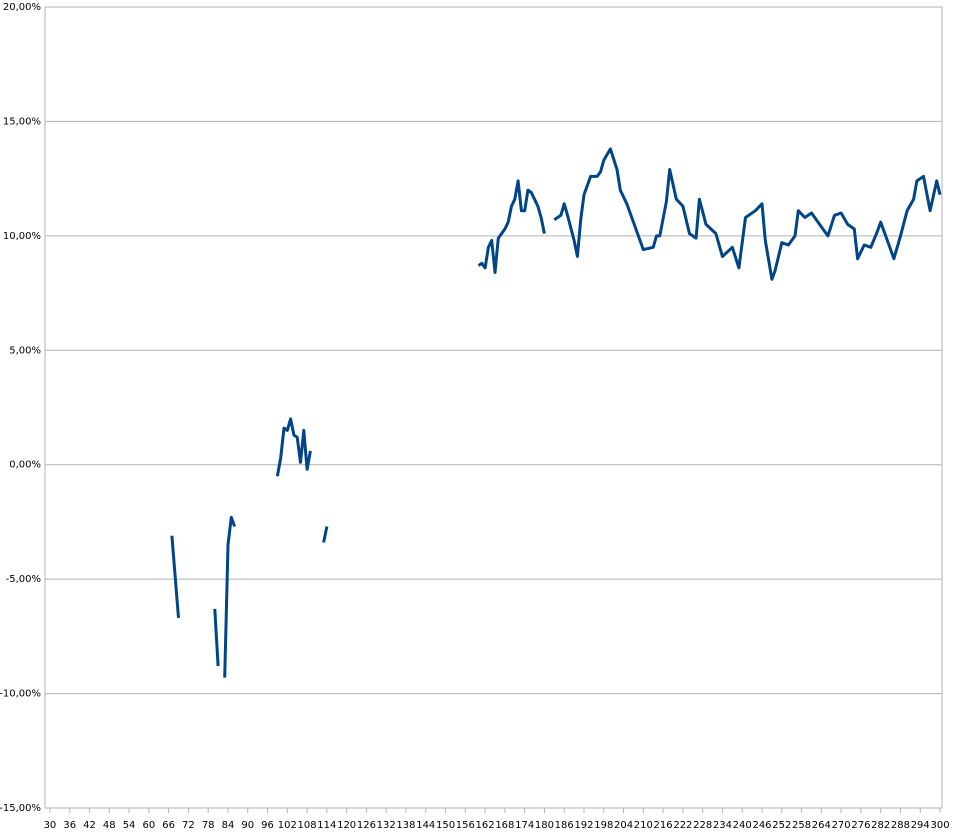 The width and height of the screenshot is (953, 834). I want to click on x-tick-label: 180, so click(544, 825).